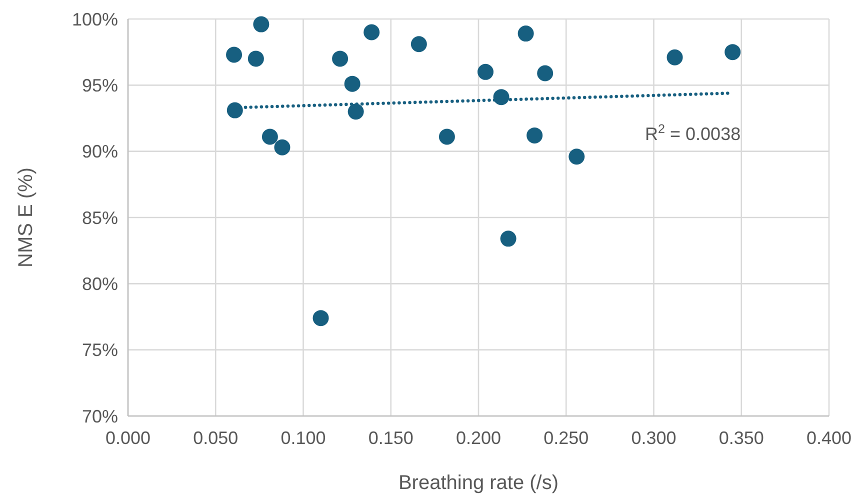  I want to click on y-tick-label: 95%, so click(100, 85).